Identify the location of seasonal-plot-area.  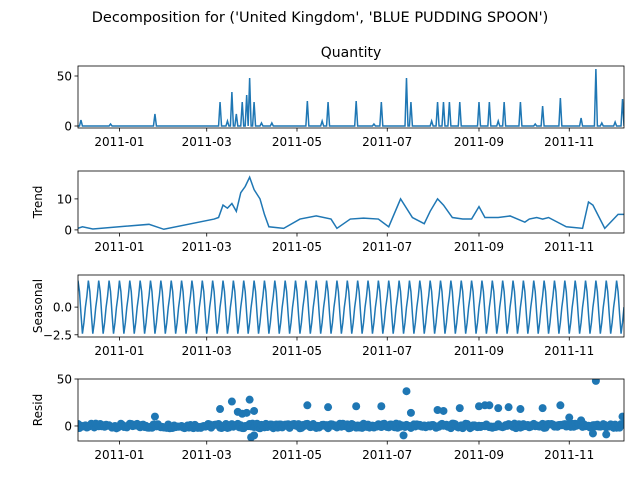
(351, 307).